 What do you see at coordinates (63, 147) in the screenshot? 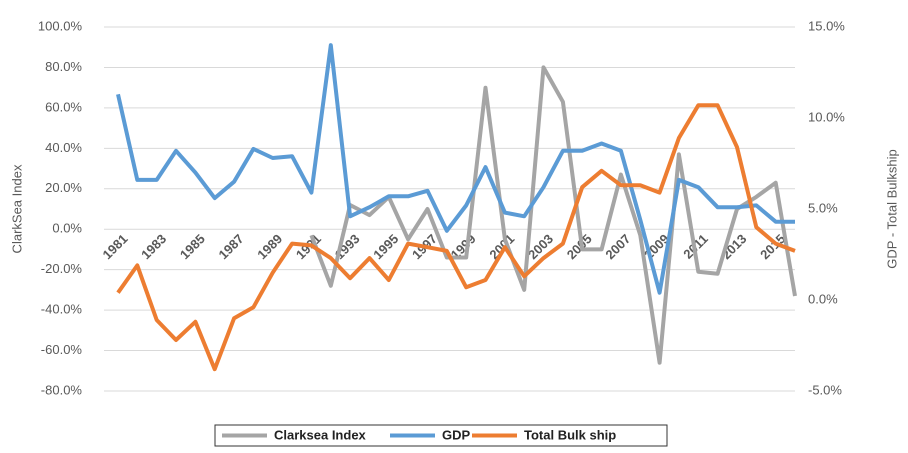
I see `y-tick-label: 40.0%` at bounding box center [63, 147].